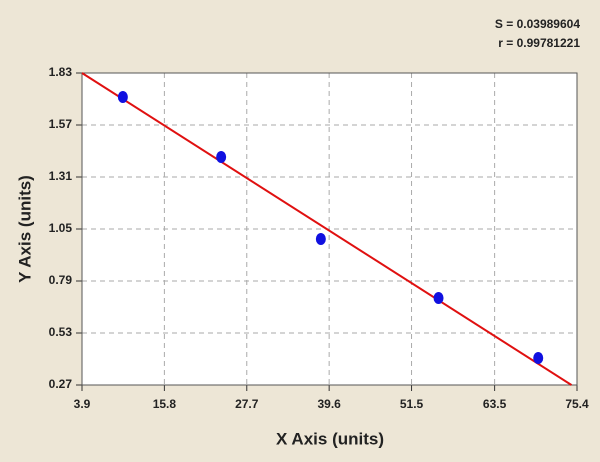  Describe the element at coordinates (61, 176) in the screenshot. I see `y-tick-label: 1.31` at that location.